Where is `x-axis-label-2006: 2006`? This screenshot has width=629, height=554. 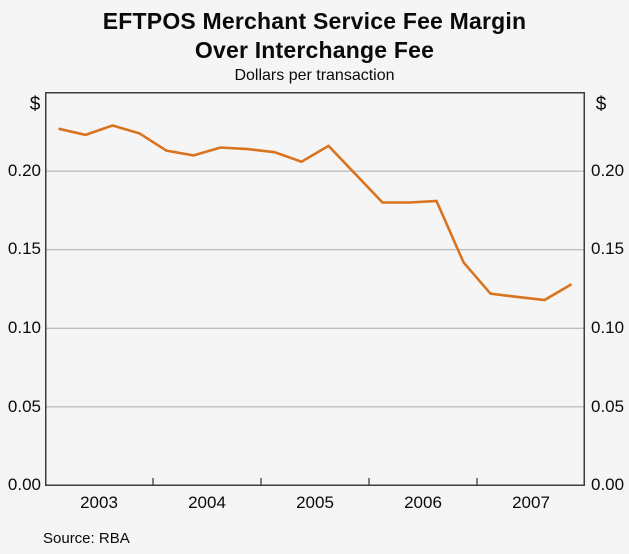
x-axis-label-2006: 2006 is located at coordinates (423, 502).